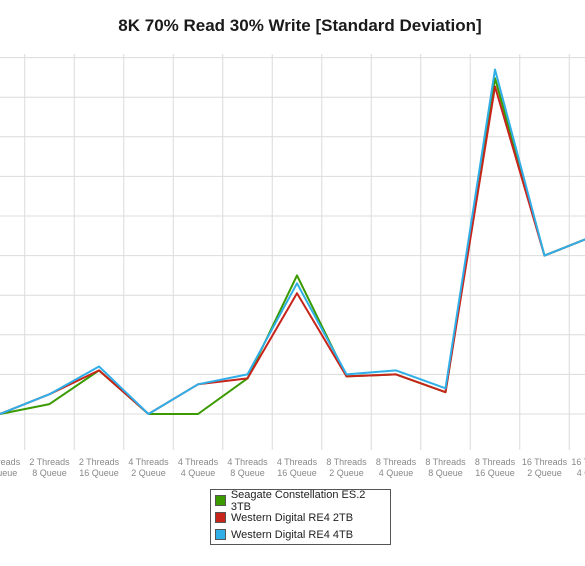  Describe the element at coordinates (247, 467) in the screenshot. I see `x-tick-label: 4 Threads 8 Queue` at that location.